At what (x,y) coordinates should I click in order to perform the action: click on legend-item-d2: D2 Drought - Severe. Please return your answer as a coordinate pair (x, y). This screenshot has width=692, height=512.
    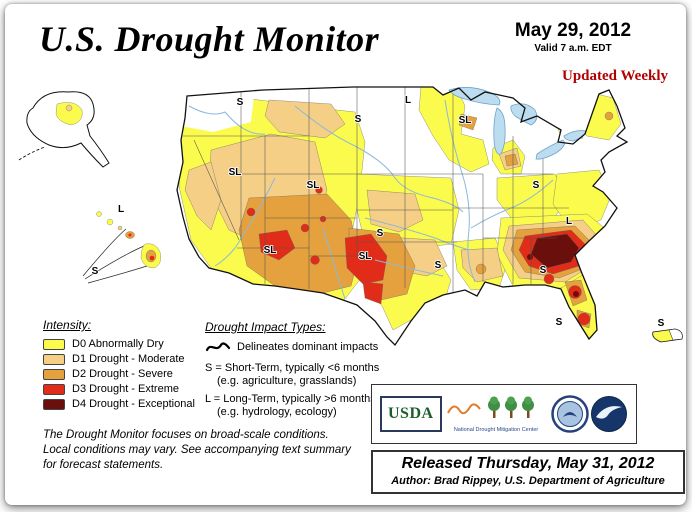
    Looking at the image, I should click on (123, 374).